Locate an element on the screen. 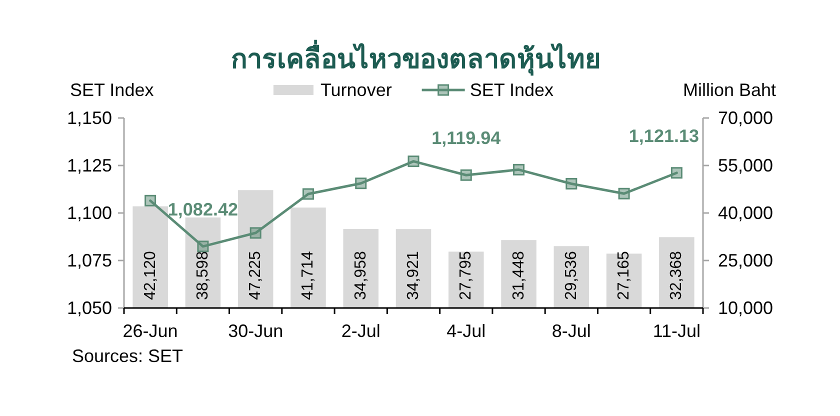 The height and width of the screenshot is (416, 840). ylabel: SET Index is located at coordinates (112, 90).